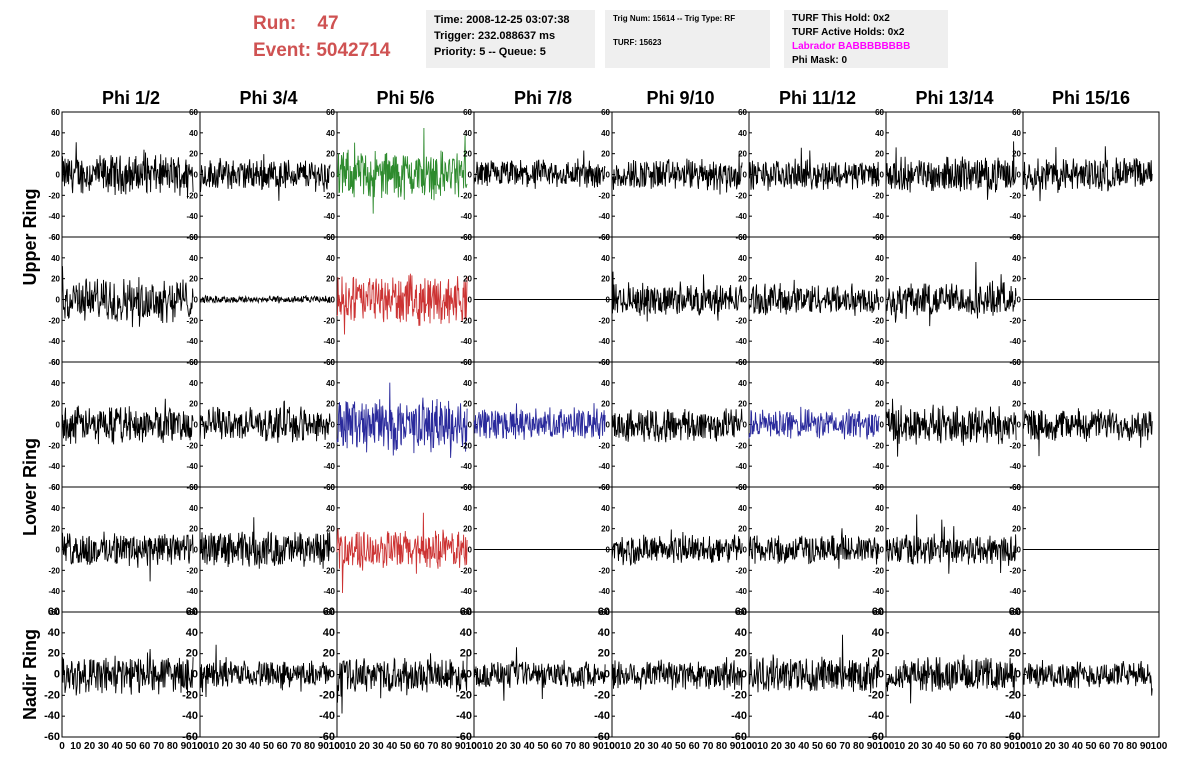  I want to click on run-label: Run:, so click(275, 23).